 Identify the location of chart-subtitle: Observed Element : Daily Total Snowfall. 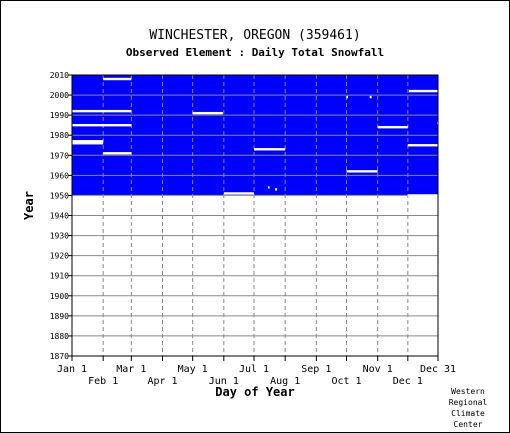
(255, 52).